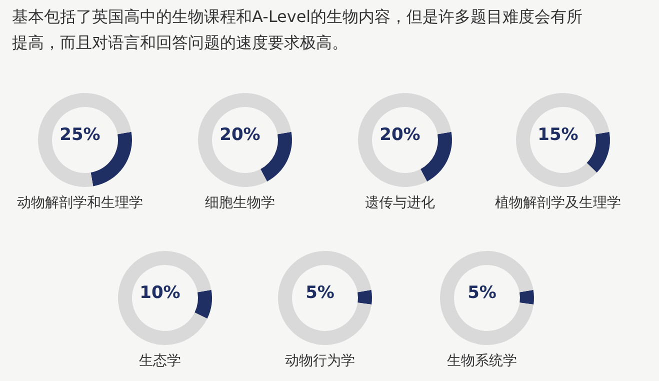  What do you see at coordinates (482, 361) in the screenshot?
I see `text: 生物系统学` at bounding box center [482, 361].